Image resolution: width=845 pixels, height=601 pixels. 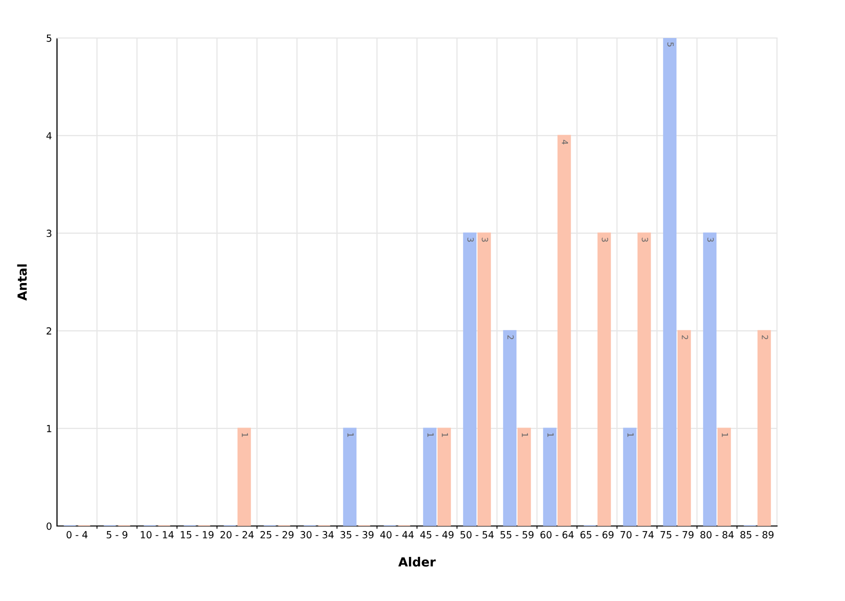 What do you see at coordinates (437, 534) in the screenshot?
I see `x-tick-label: 45 - 49` at bounding box center [437, 534].